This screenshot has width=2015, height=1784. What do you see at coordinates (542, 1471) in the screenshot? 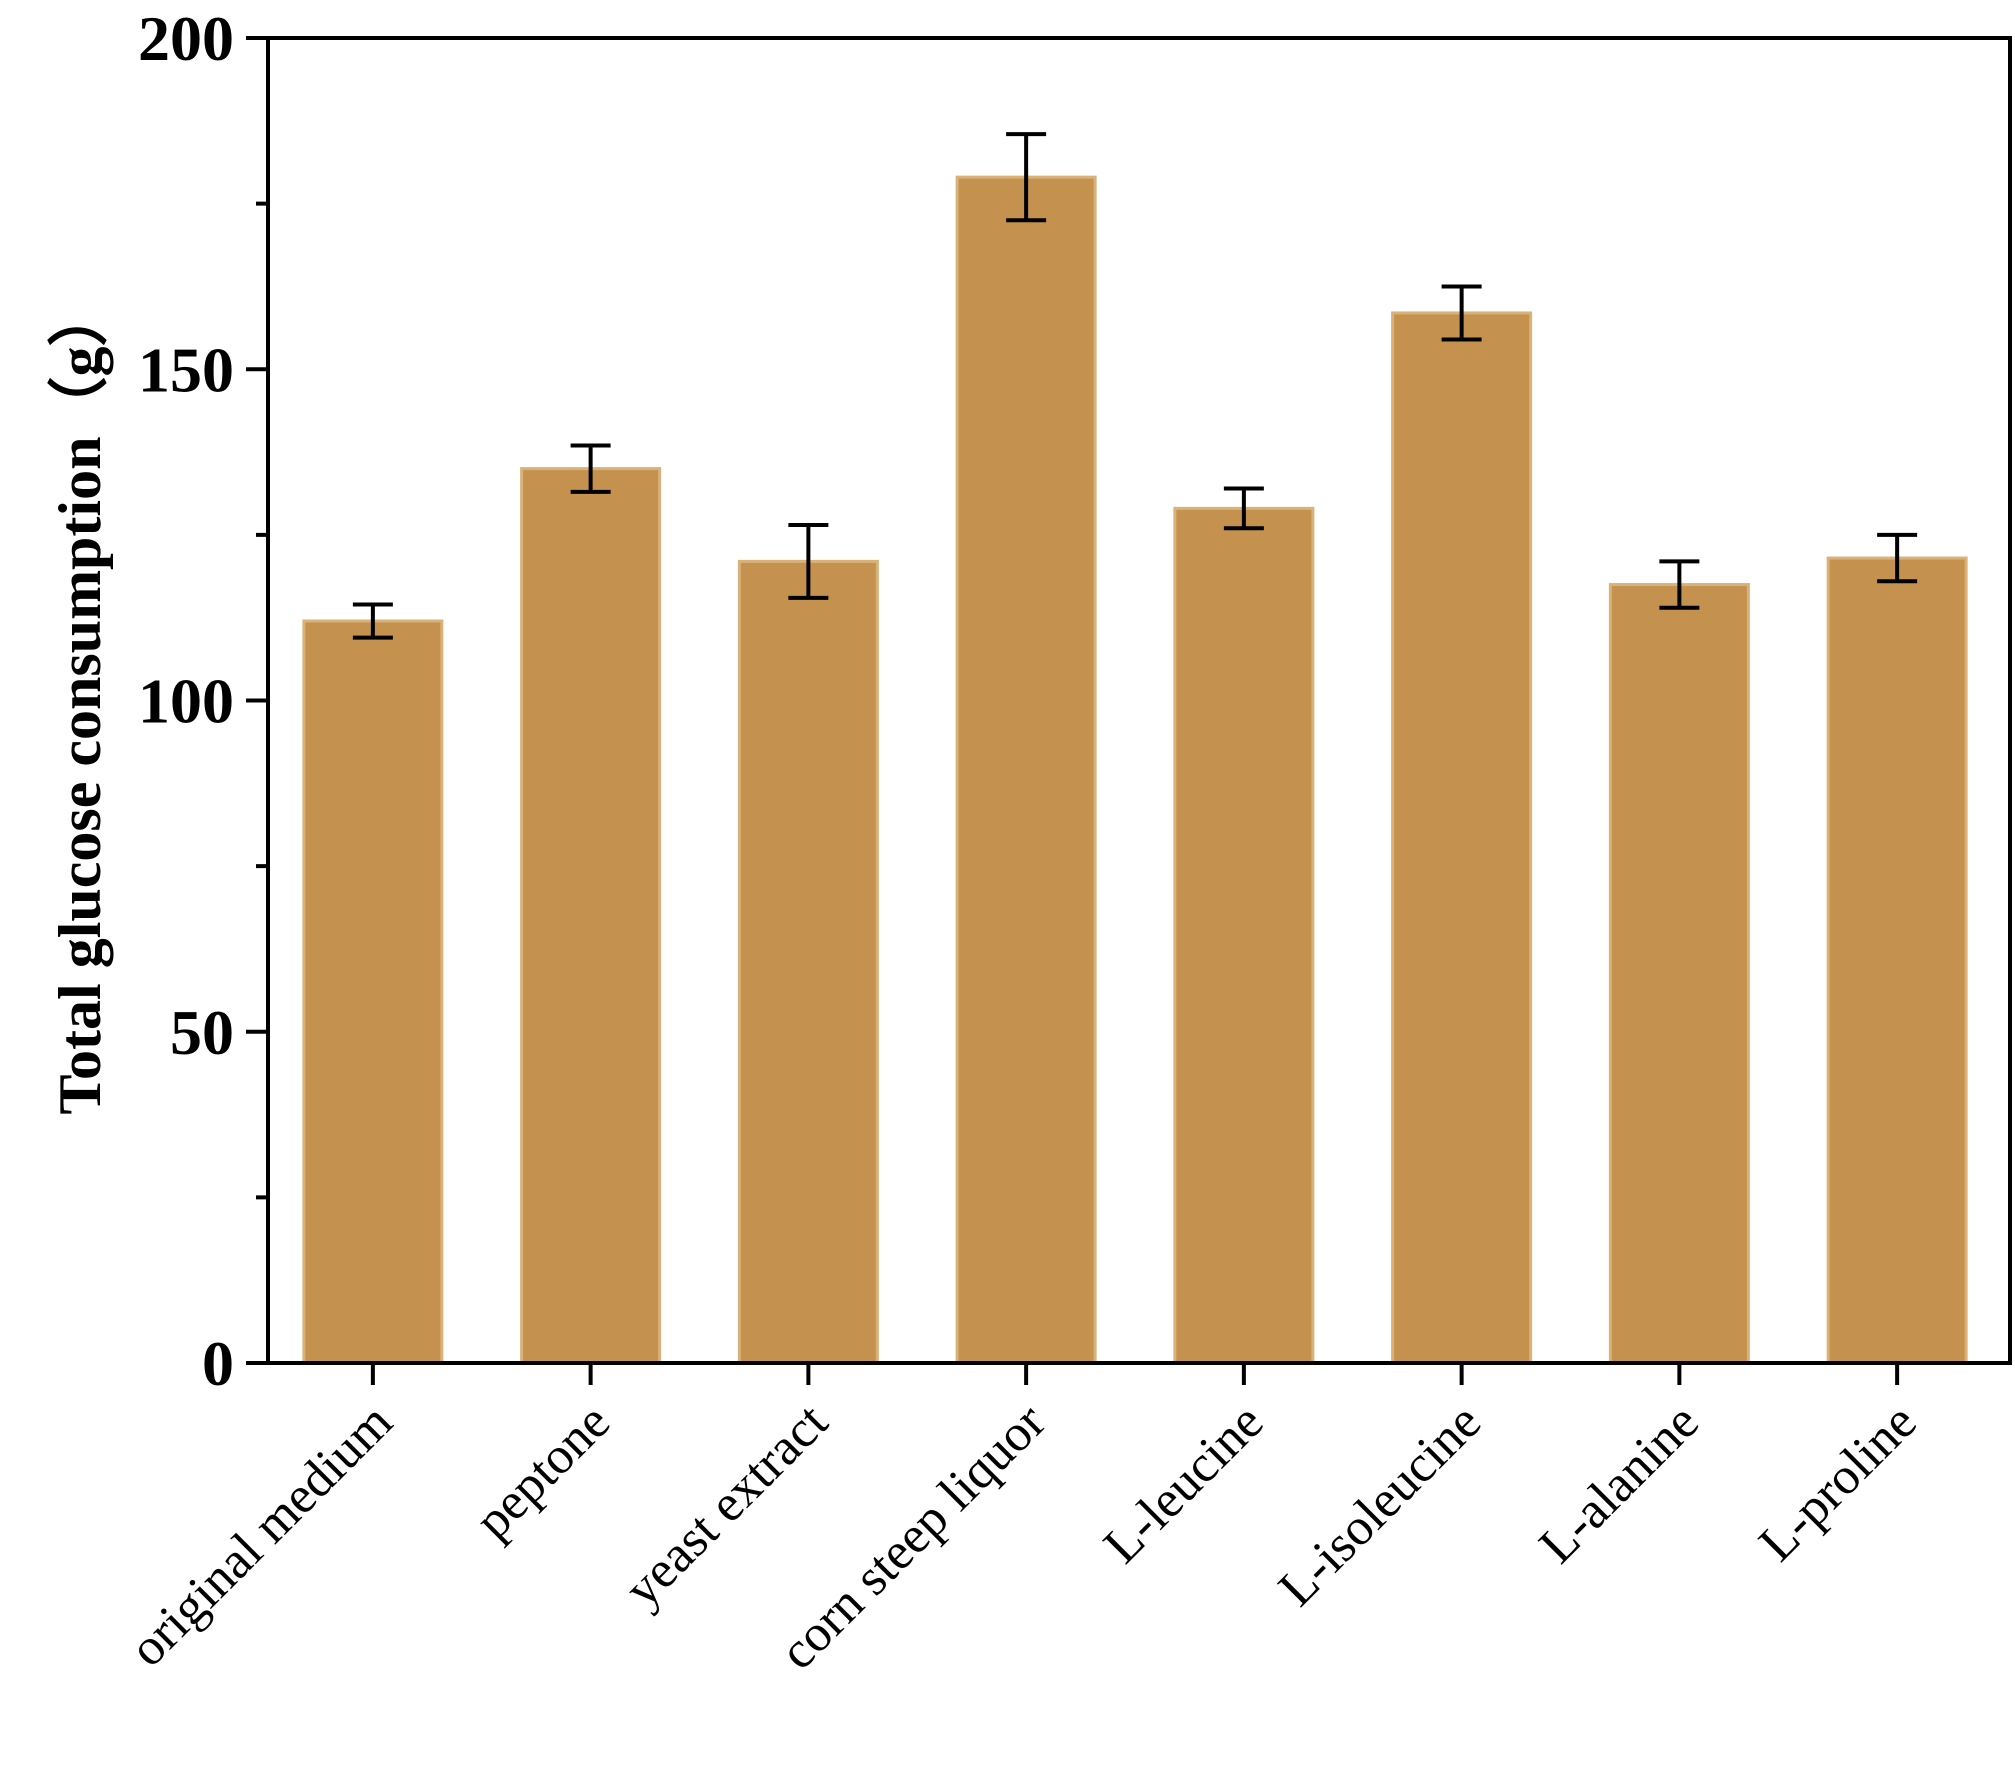
I see `x-tick-label: peptone` at bounding box center [542, 1471].